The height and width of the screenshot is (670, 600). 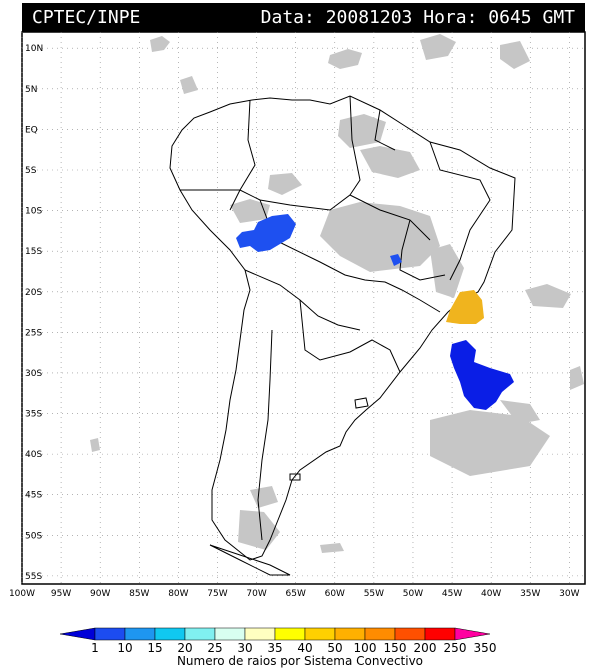 What do you see at coordinates (274, 648) in the screenshot?
I see `colorbar-tick-label: 35` at bounding box center [274, 648].